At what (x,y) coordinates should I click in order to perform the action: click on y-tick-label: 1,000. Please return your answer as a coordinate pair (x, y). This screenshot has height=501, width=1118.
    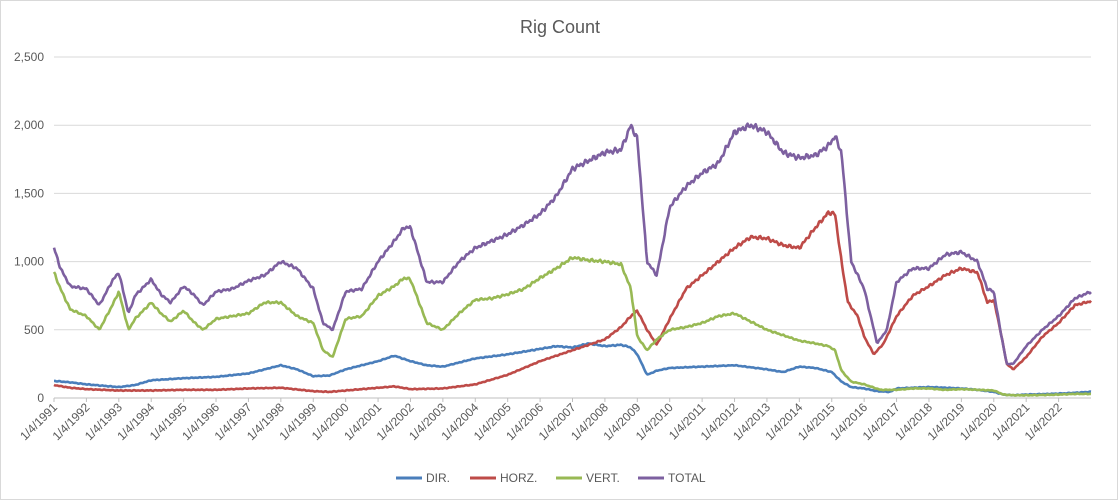
    Looking at the image, I should click on (29, 262).